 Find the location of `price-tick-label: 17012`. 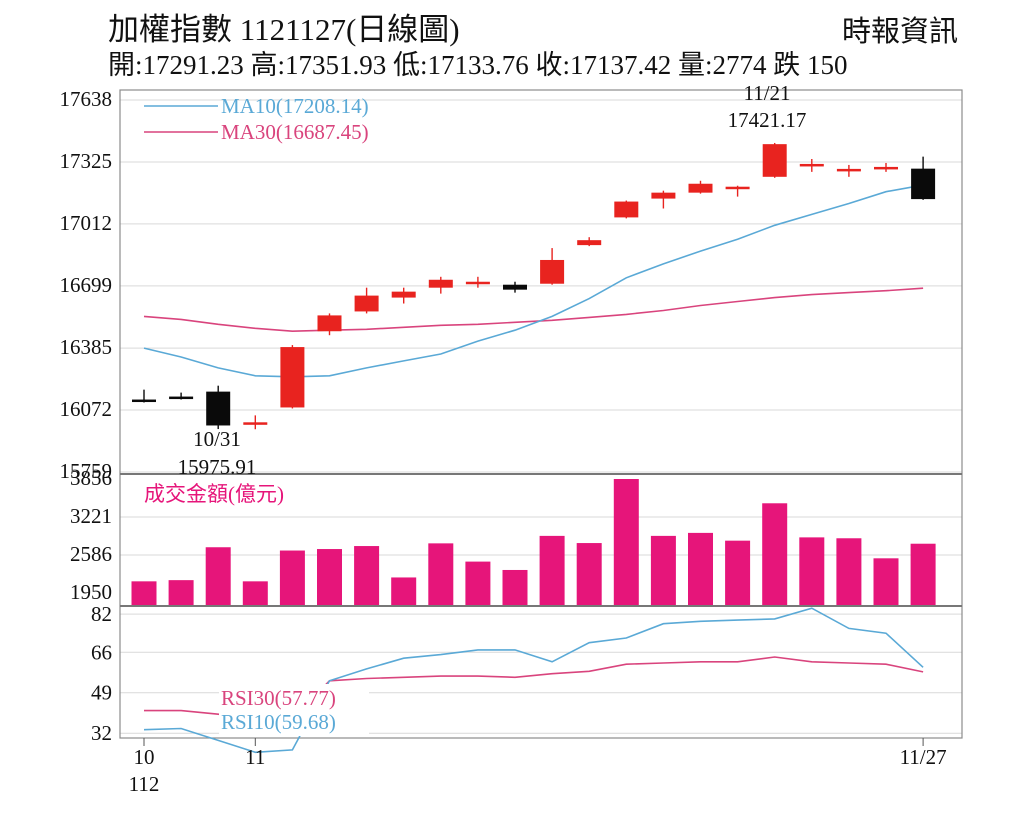

price-tick-label: 17012 is located at coordinates (86, 223).